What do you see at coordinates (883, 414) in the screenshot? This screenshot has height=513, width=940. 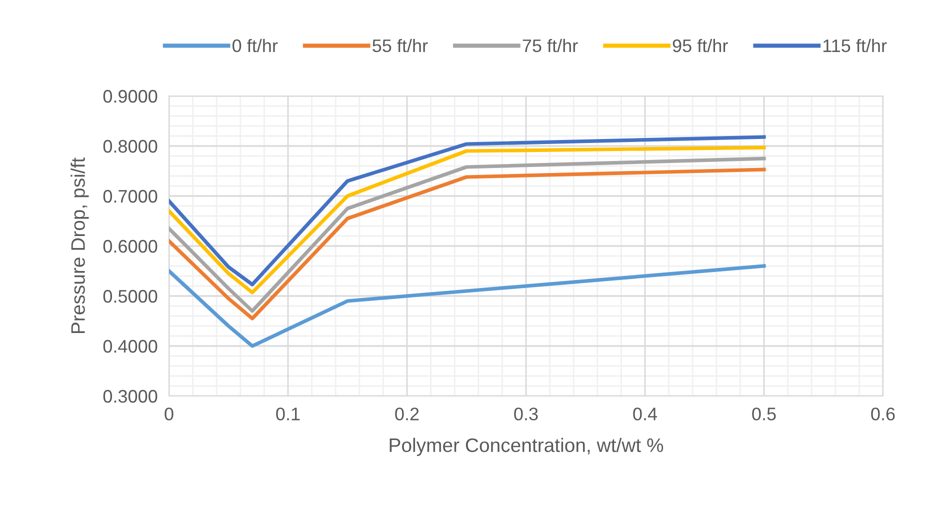 I see `x-tick-label: 0.6` at bounding box center [883, 414].